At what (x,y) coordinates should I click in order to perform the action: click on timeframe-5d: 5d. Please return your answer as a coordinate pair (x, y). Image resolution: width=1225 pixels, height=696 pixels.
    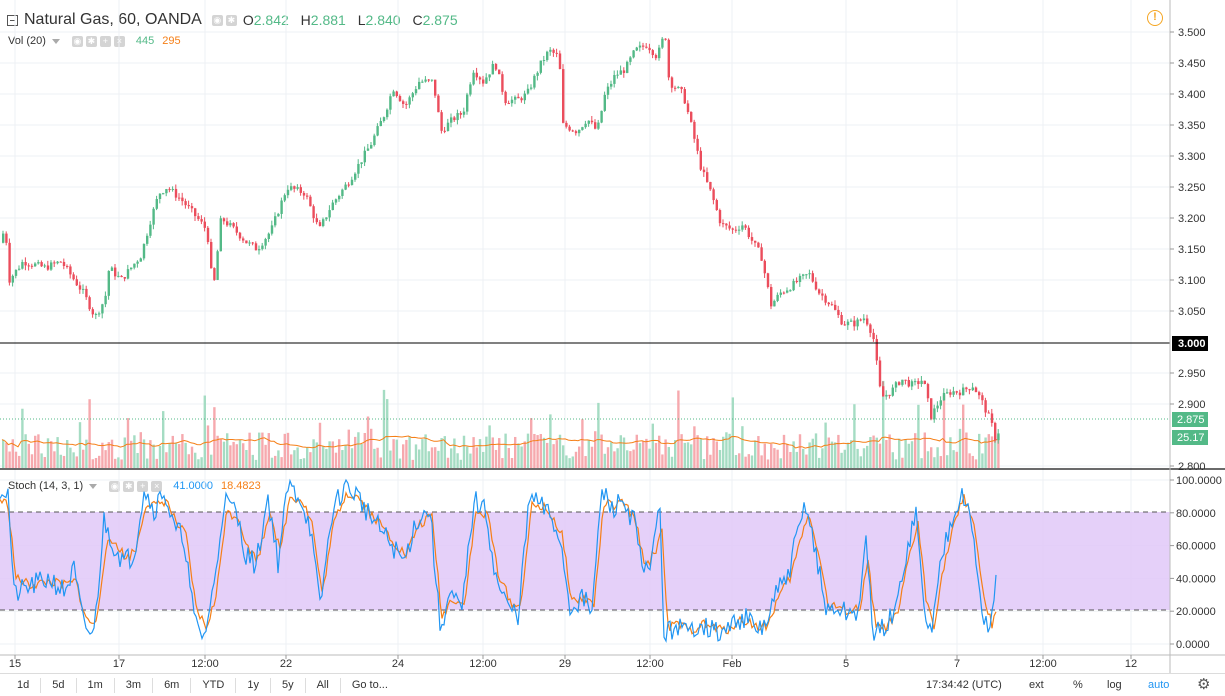
    Looking at the image, I should click on (59, 685).